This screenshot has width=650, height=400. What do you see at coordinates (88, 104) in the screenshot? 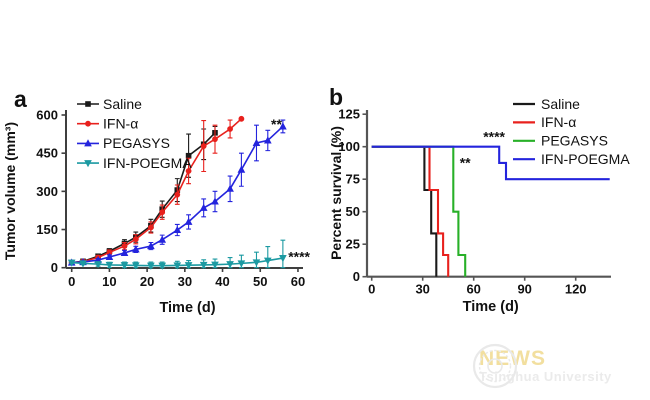
I see `legend-marker-saline` at bounding box center [88, 104].